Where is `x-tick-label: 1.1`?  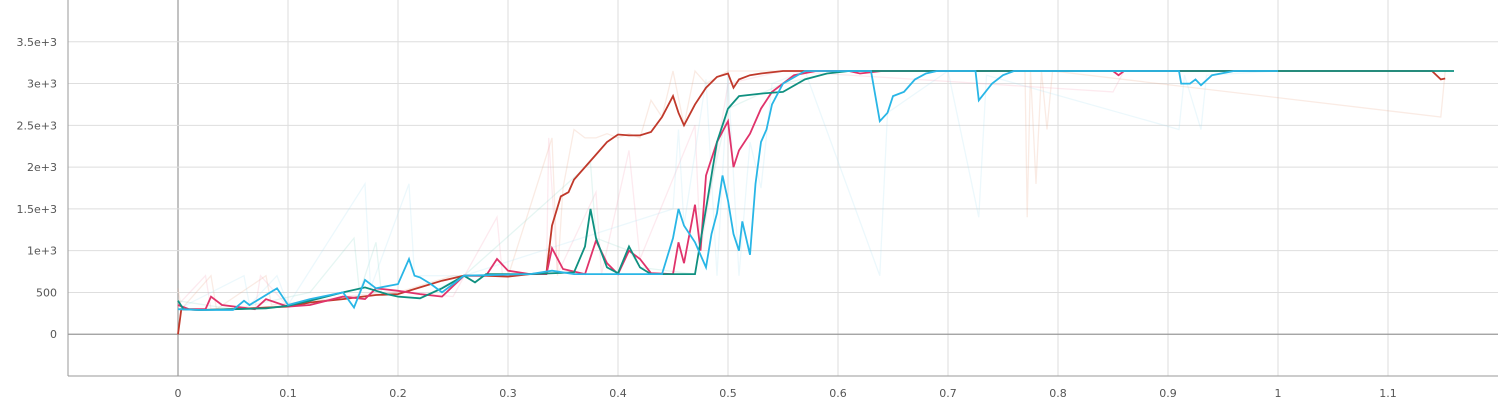
x-tick-label: 1.1 is located at coordinates (1388, 393).